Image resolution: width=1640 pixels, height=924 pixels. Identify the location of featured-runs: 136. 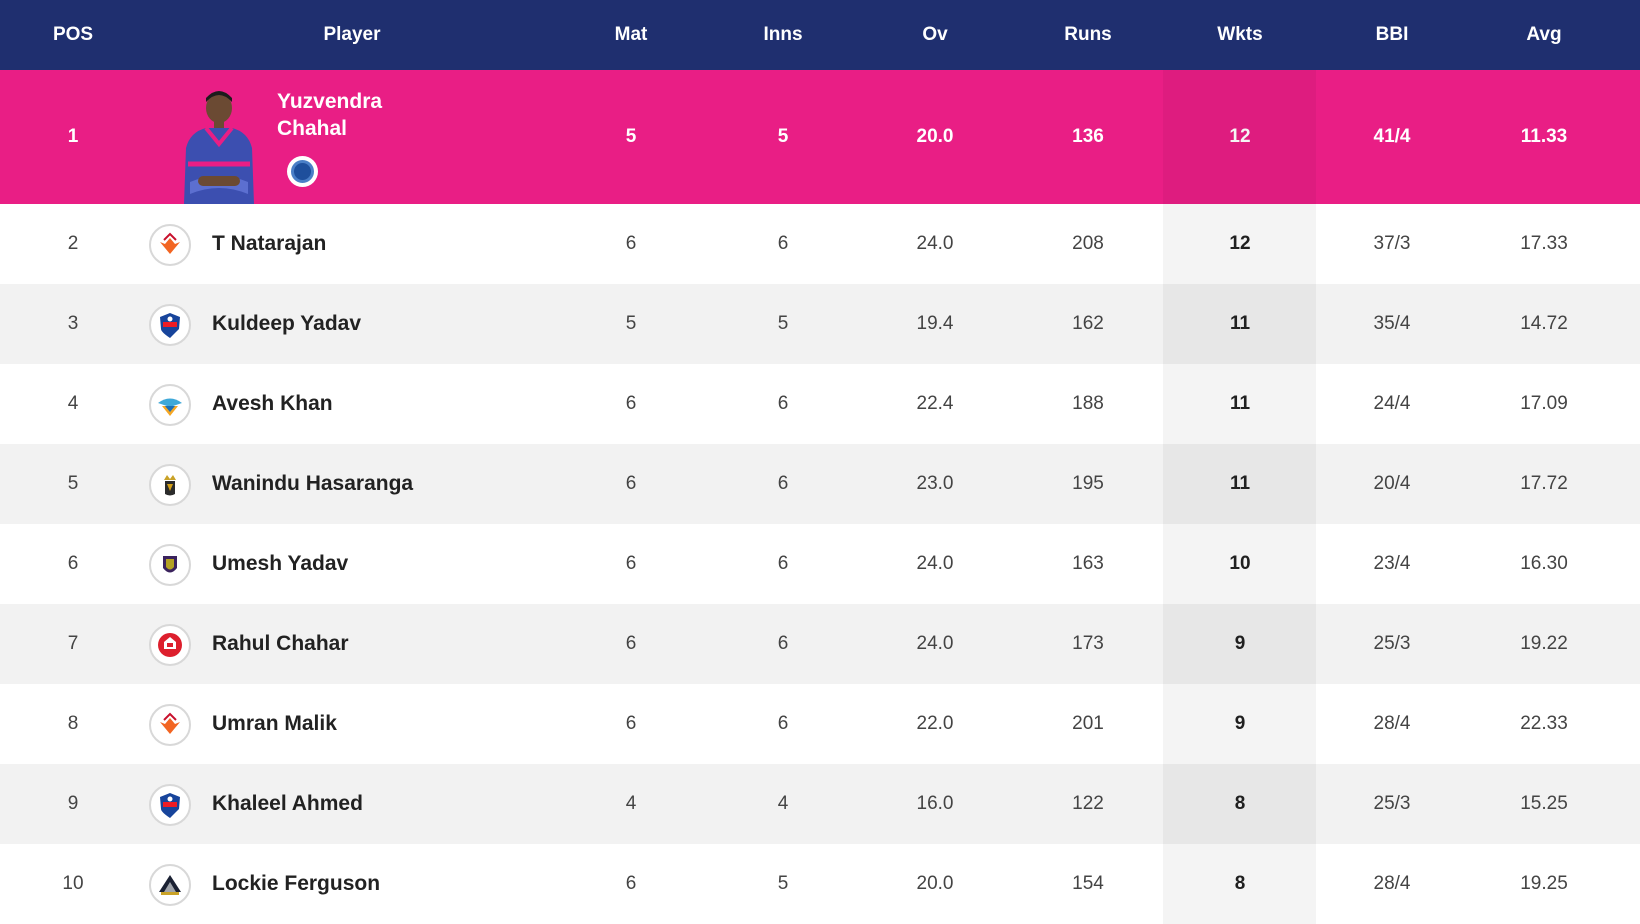
(1088, 136).